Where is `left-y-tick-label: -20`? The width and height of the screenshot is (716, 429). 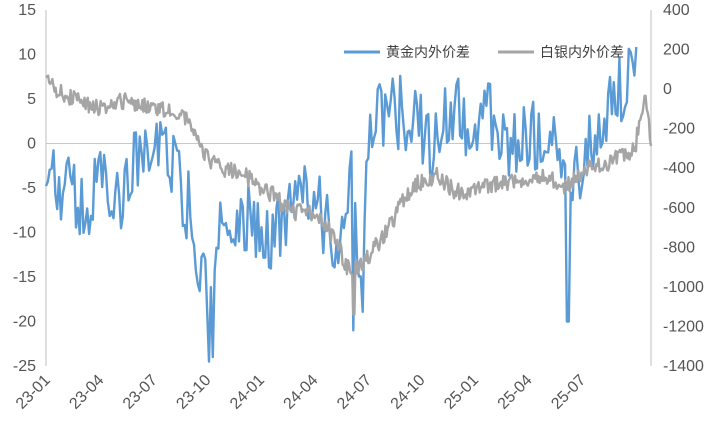
left-y-tick-label: -20 is located at coordinates (24, 322).